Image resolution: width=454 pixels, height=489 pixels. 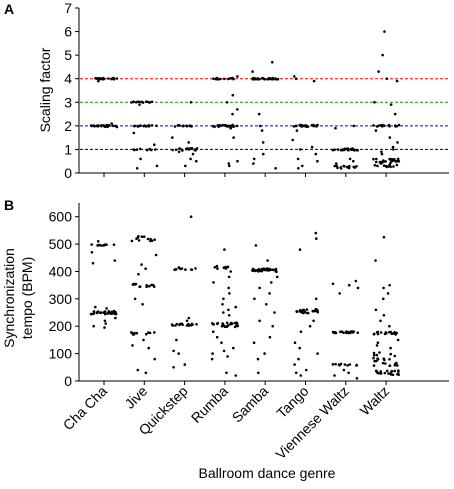 I want to click on category-label: Waltz, so click(x=375, y=401).